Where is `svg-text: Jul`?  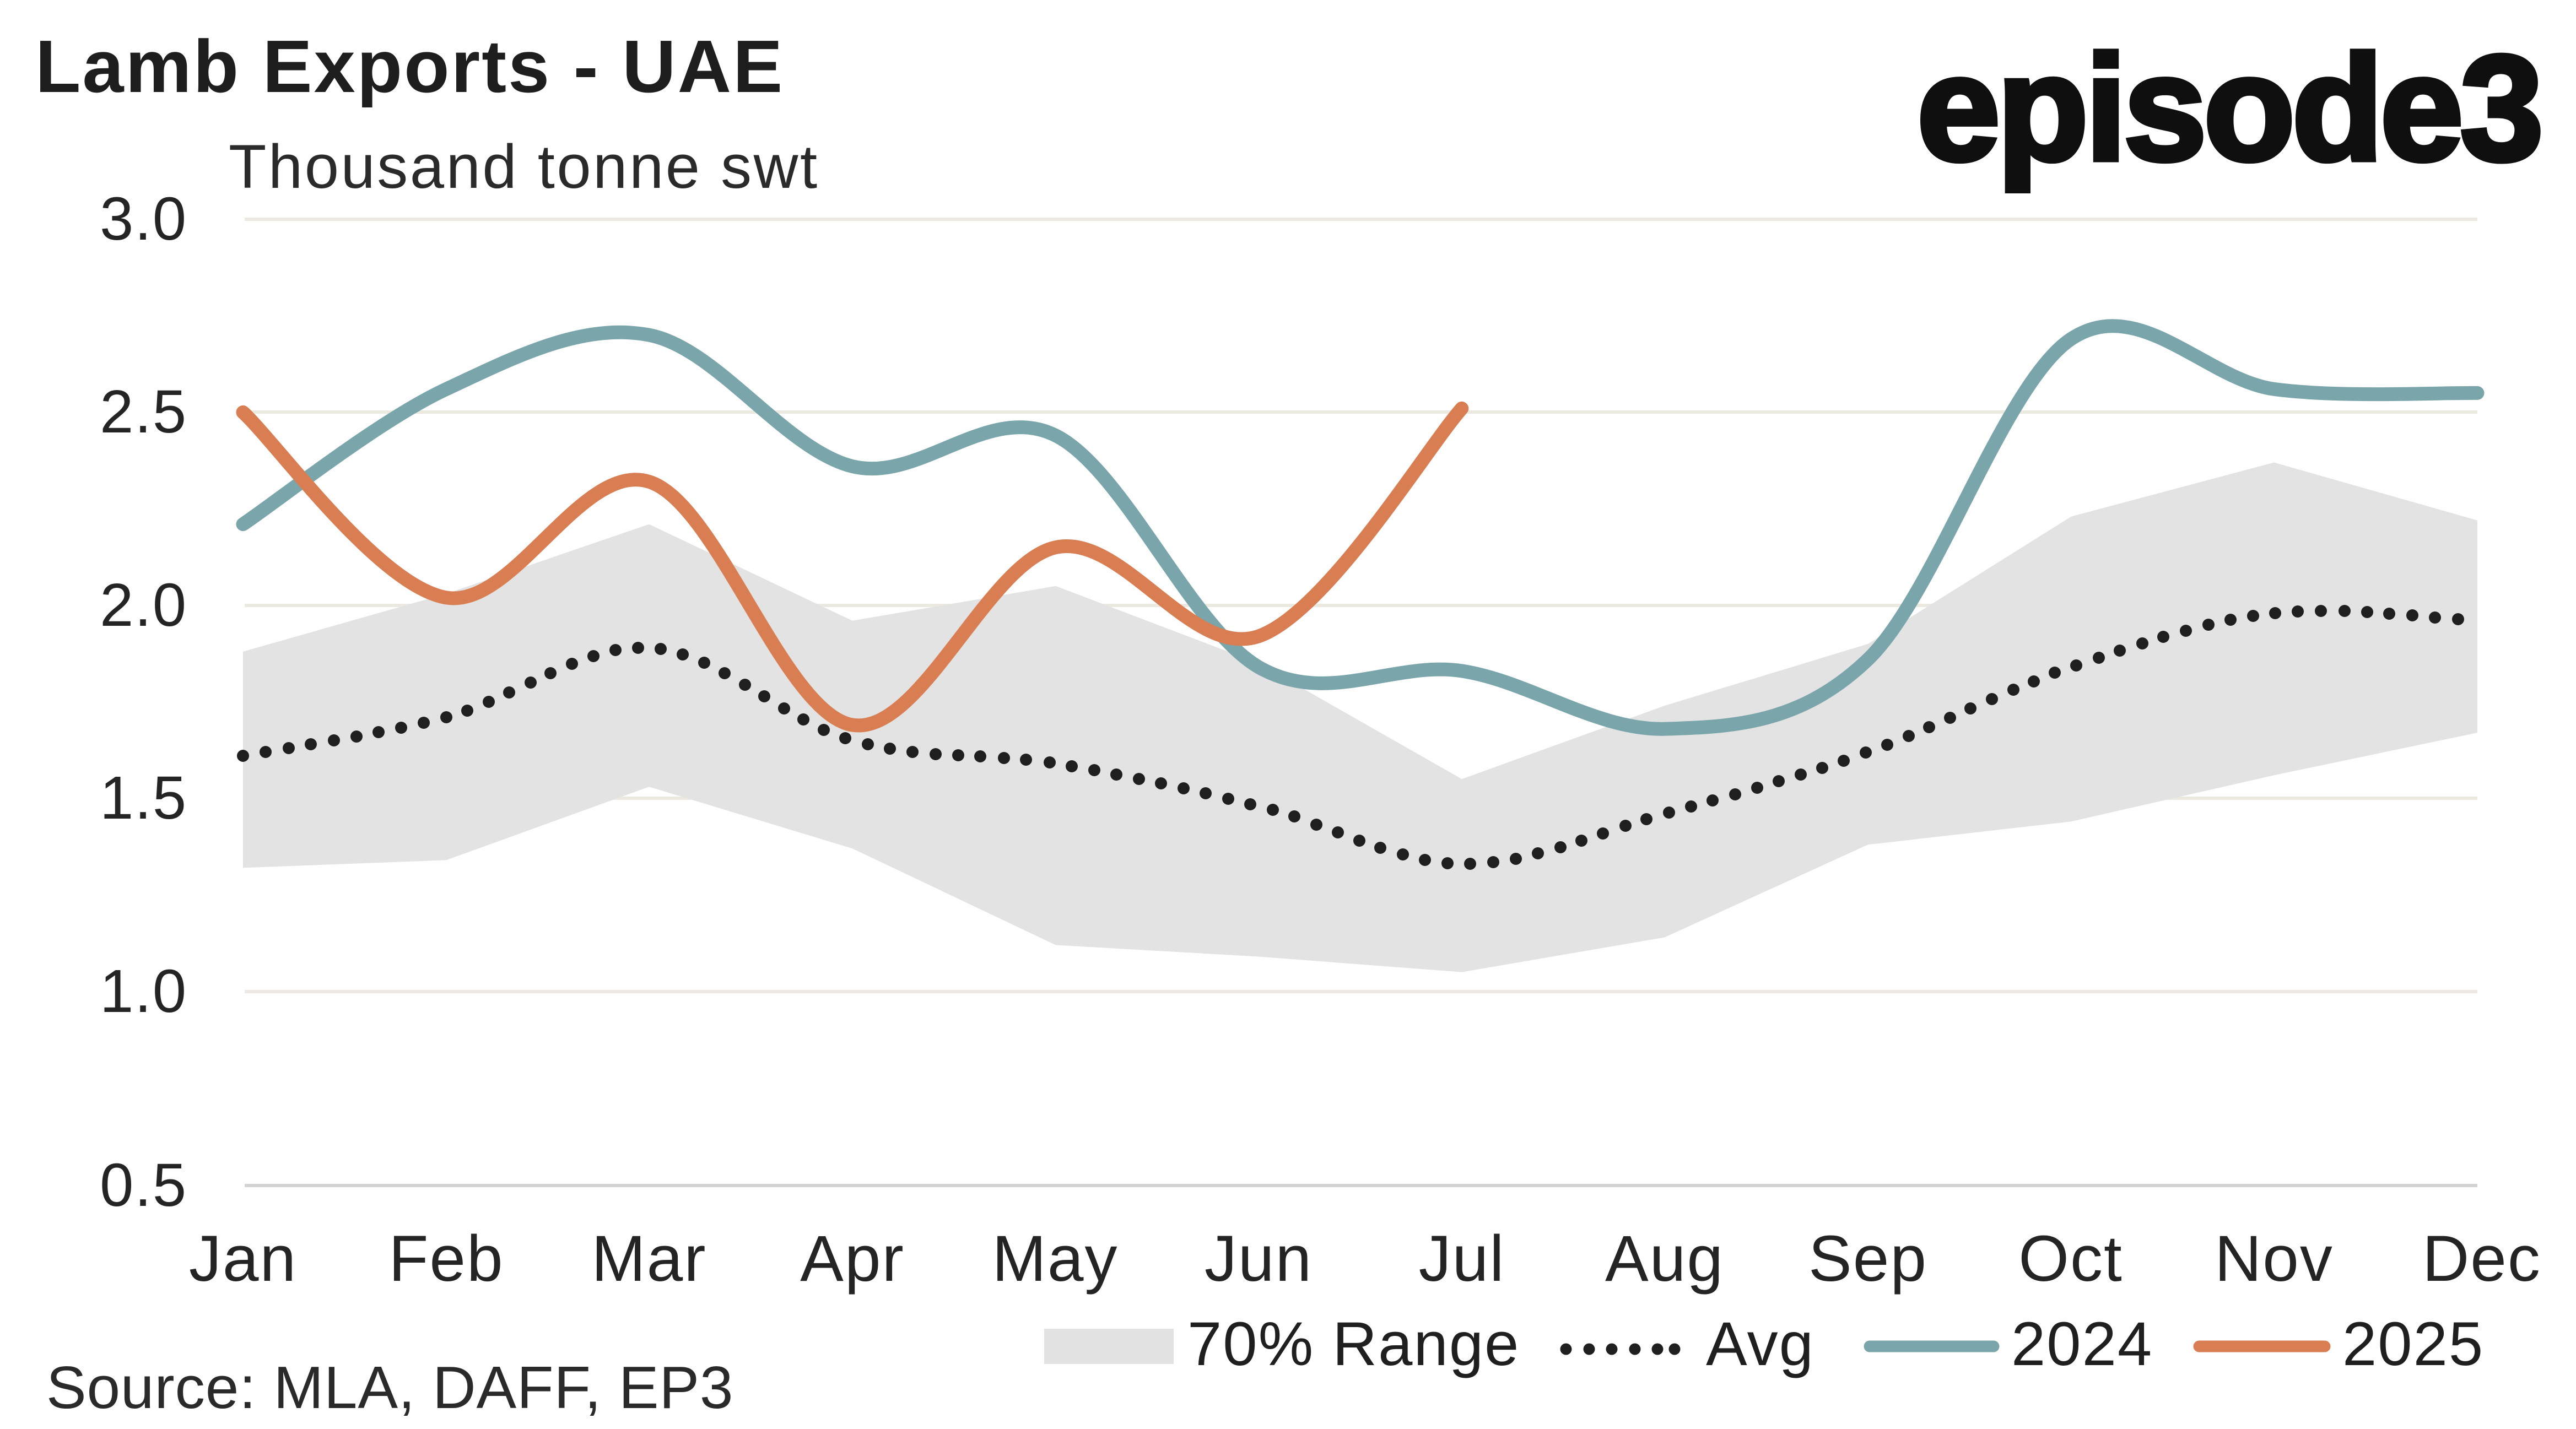
svg-text: Jul is located at coordinates (1462, 1258).